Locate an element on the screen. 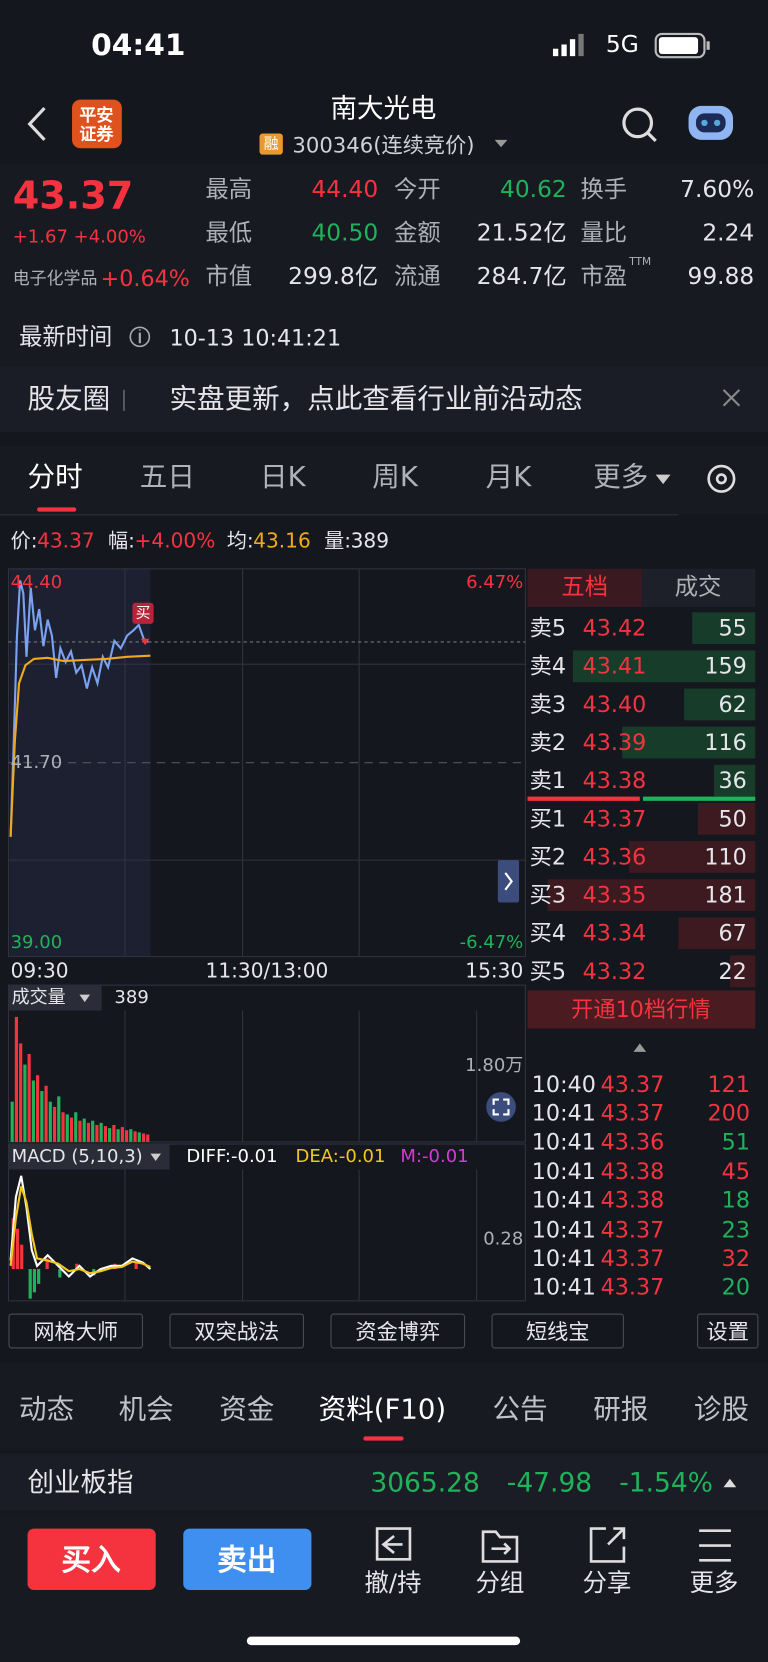  period-tab: 分时 is located at coordinates (55, 477).